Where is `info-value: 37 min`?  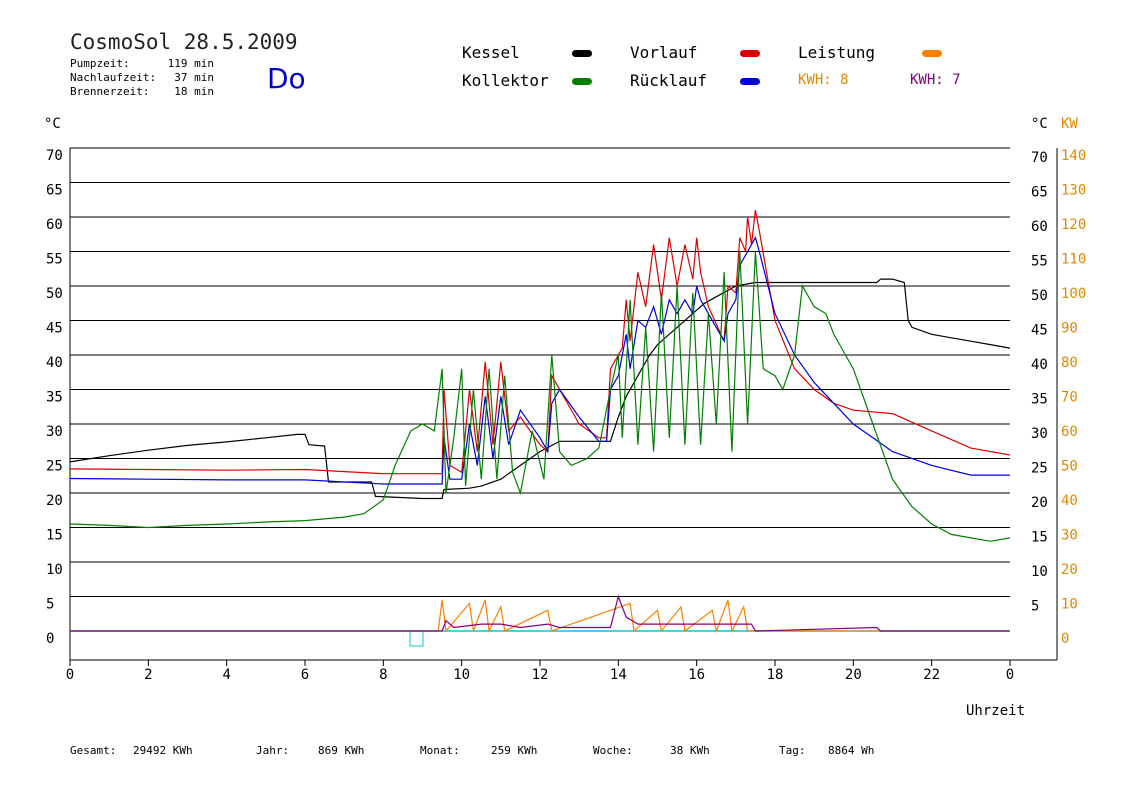 info-value: 37 min is located at coordinates (194, 77).